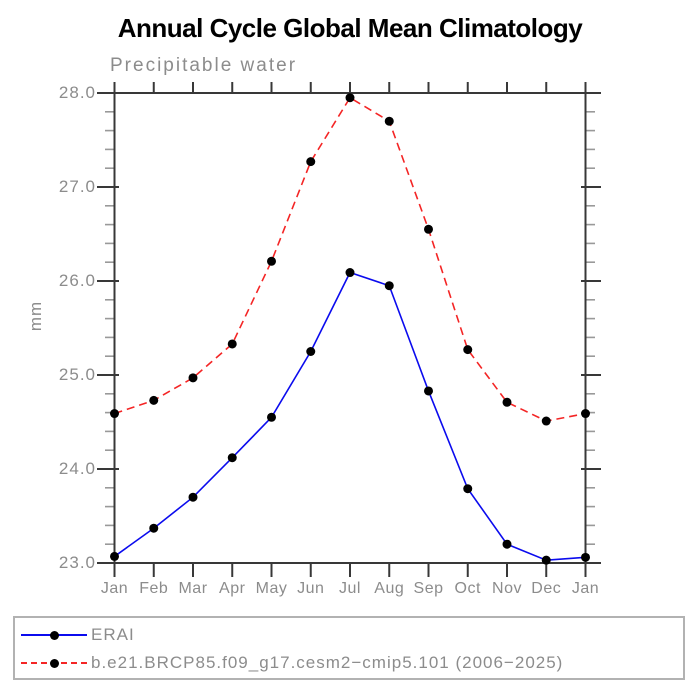 Image resolution: width=700 pixels, height=700 pixels. What do you see at coordinates (389, 588) in the screenshot?
I see `x-tick-label: Aug` at bounding box center [389, 588].